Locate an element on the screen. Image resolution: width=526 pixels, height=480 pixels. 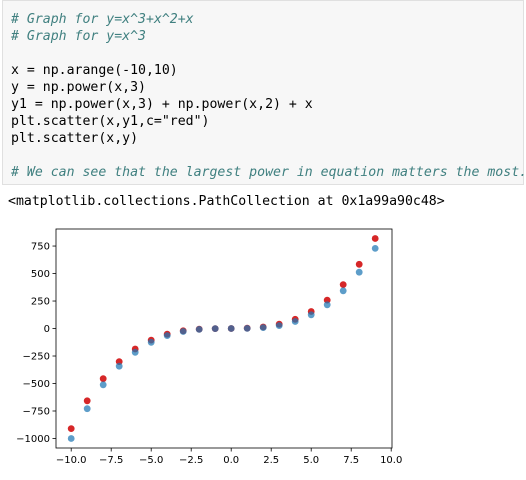
code-line-scatter: plt.scatter(x,y) is located at coordinates (75, 138).